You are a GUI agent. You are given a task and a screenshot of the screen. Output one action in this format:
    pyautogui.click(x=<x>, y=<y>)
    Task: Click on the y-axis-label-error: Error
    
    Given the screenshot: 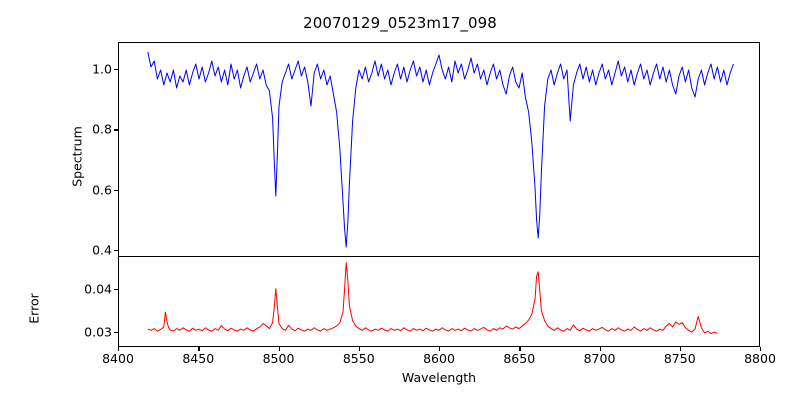 What is the action you would take?
    pyautogui.click(x=34, y=308)
    